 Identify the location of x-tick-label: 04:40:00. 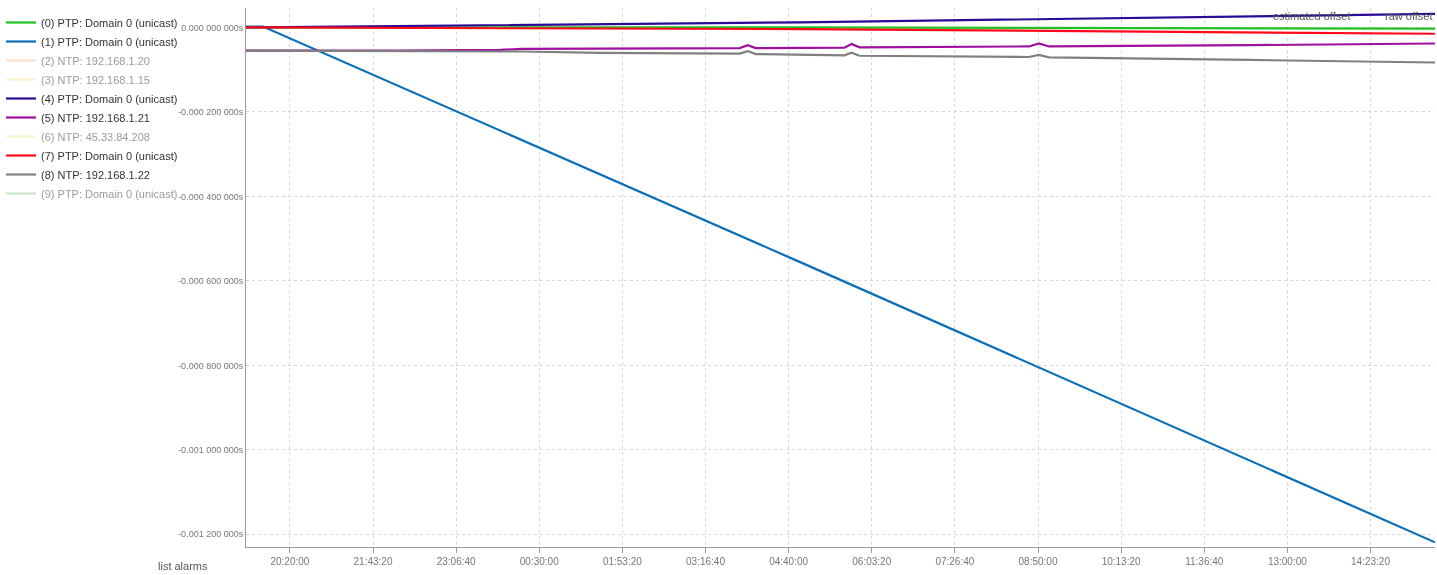
(789, 561).